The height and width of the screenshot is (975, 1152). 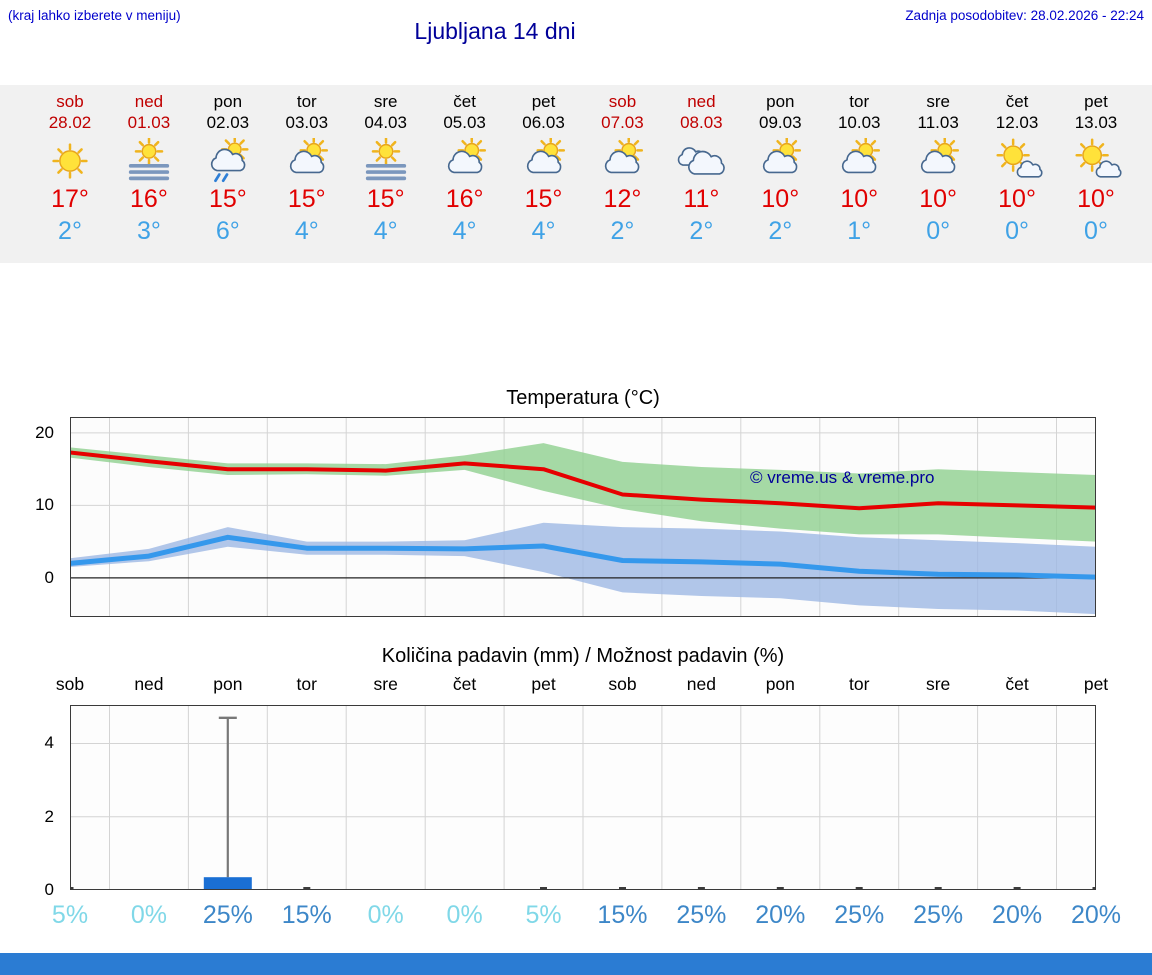 I want to click on forecast-day: pet 06.03 15° 4°, so click(x=544, y=165).